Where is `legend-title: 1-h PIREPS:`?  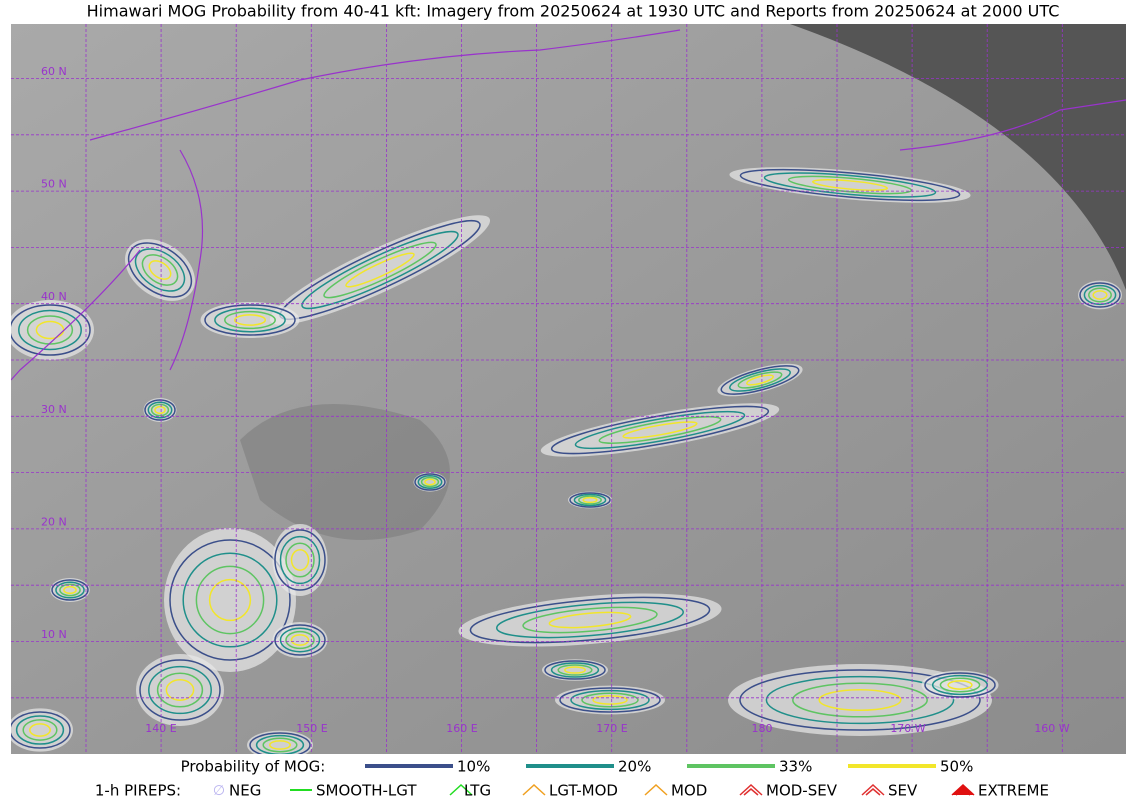 legend-title: 1-h PIREPS: is located at coordinates (138, 791).